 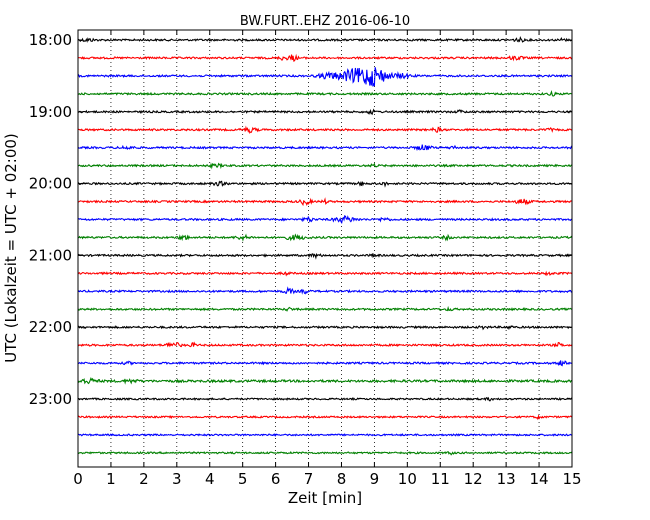 I want to click on x-tick-label: 14, so click(x=539, y=479).